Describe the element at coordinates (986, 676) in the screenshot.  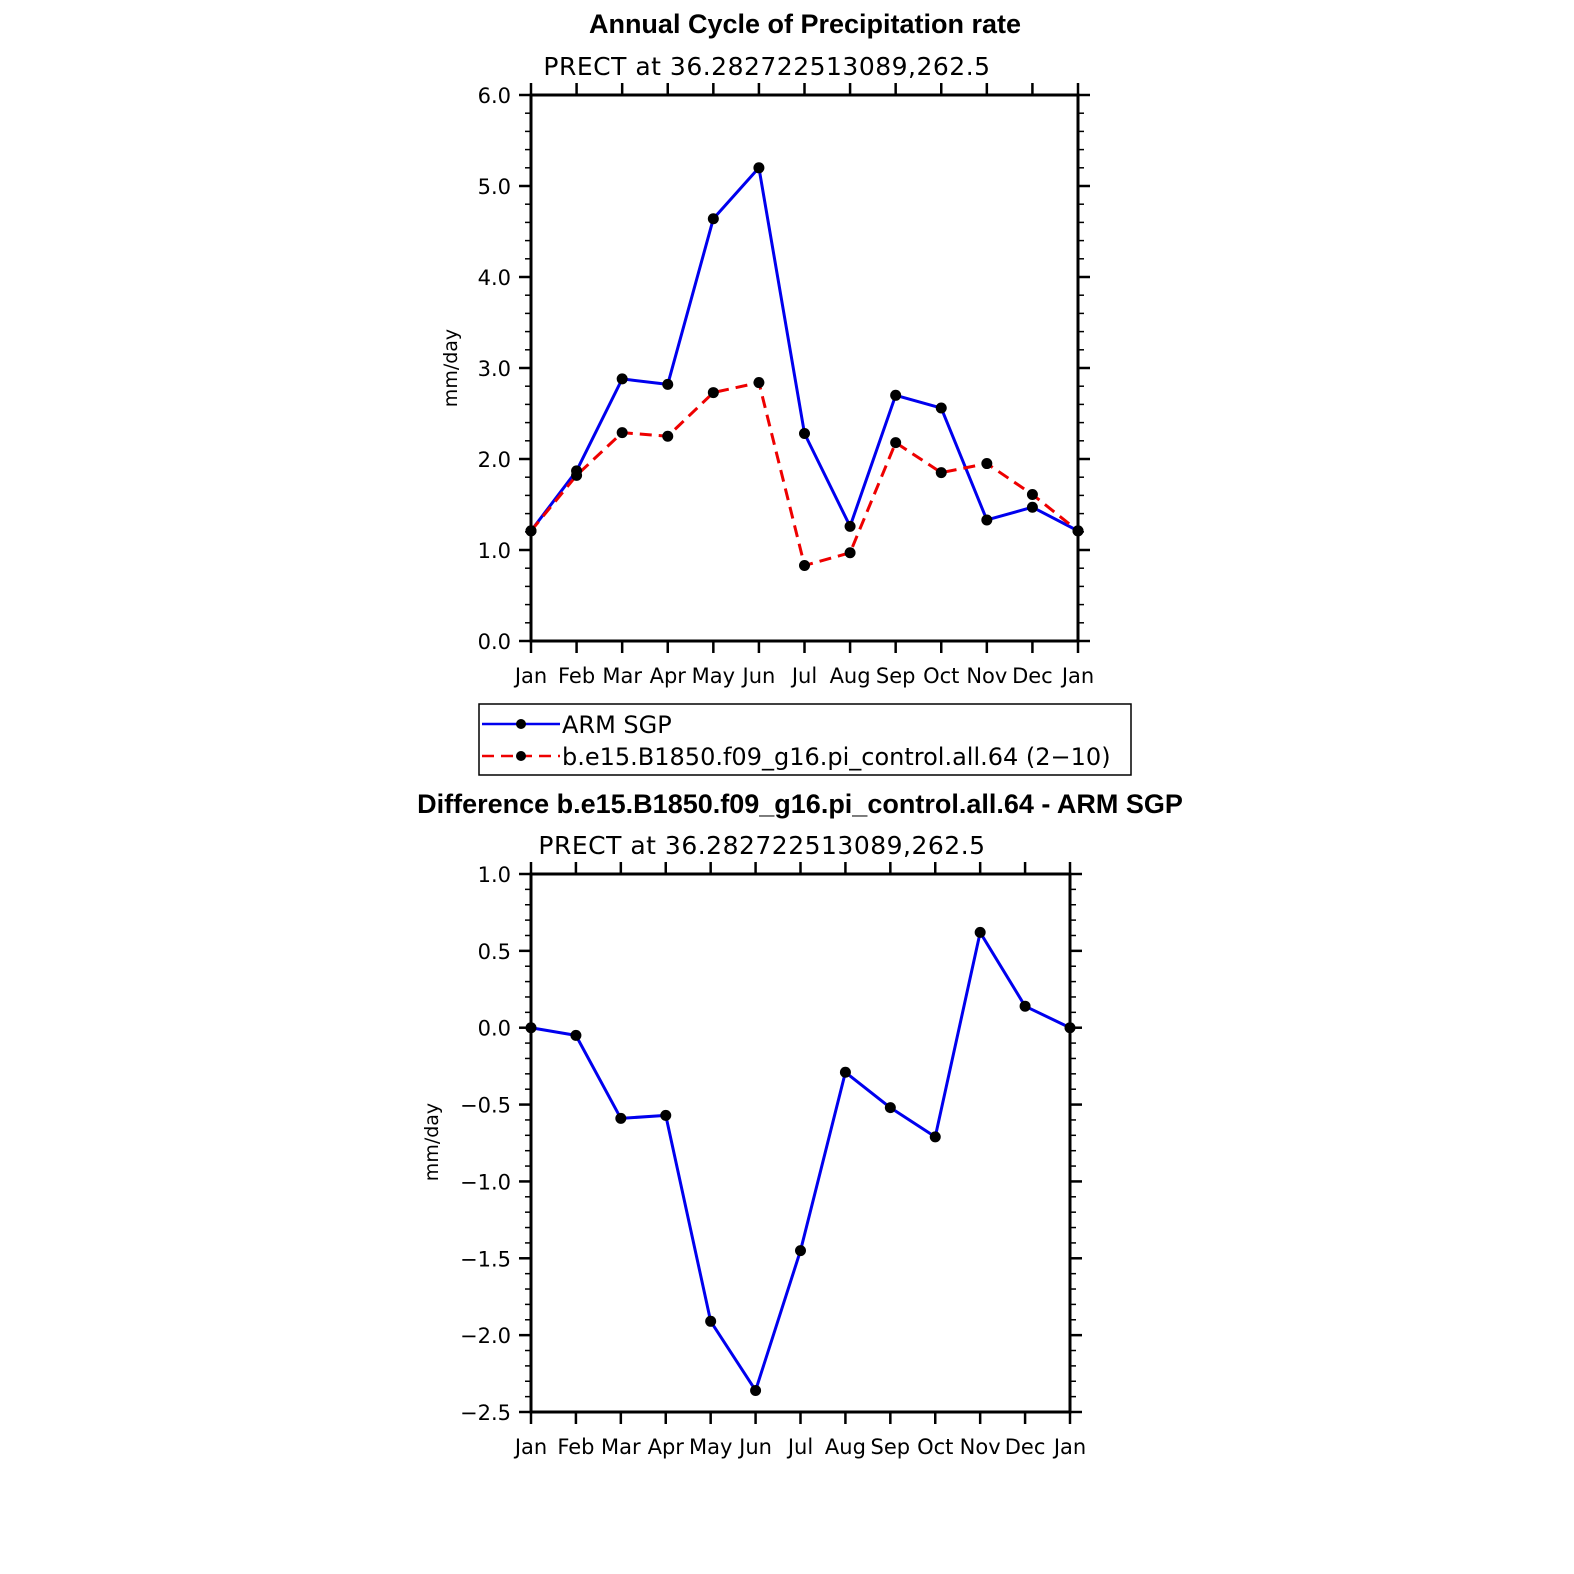
I see `chart1-xtick-label: Nov` at that location.